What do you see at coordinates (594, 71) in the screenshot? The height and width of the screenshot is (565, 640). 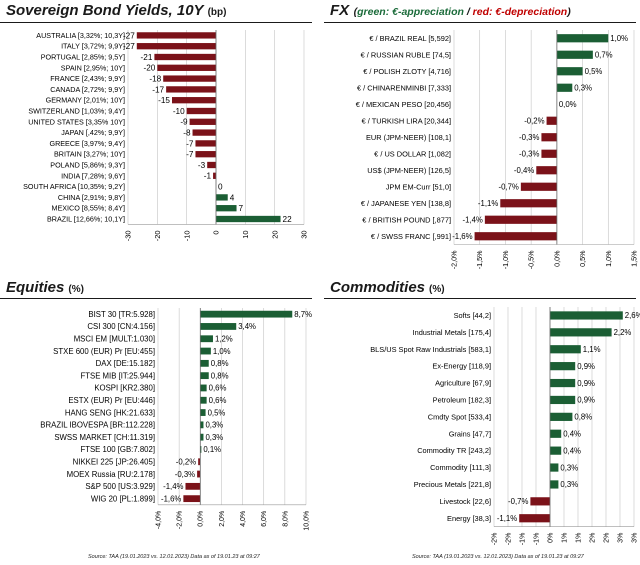 I see `data-label: 0,5%` at bounding box center [594, 71].